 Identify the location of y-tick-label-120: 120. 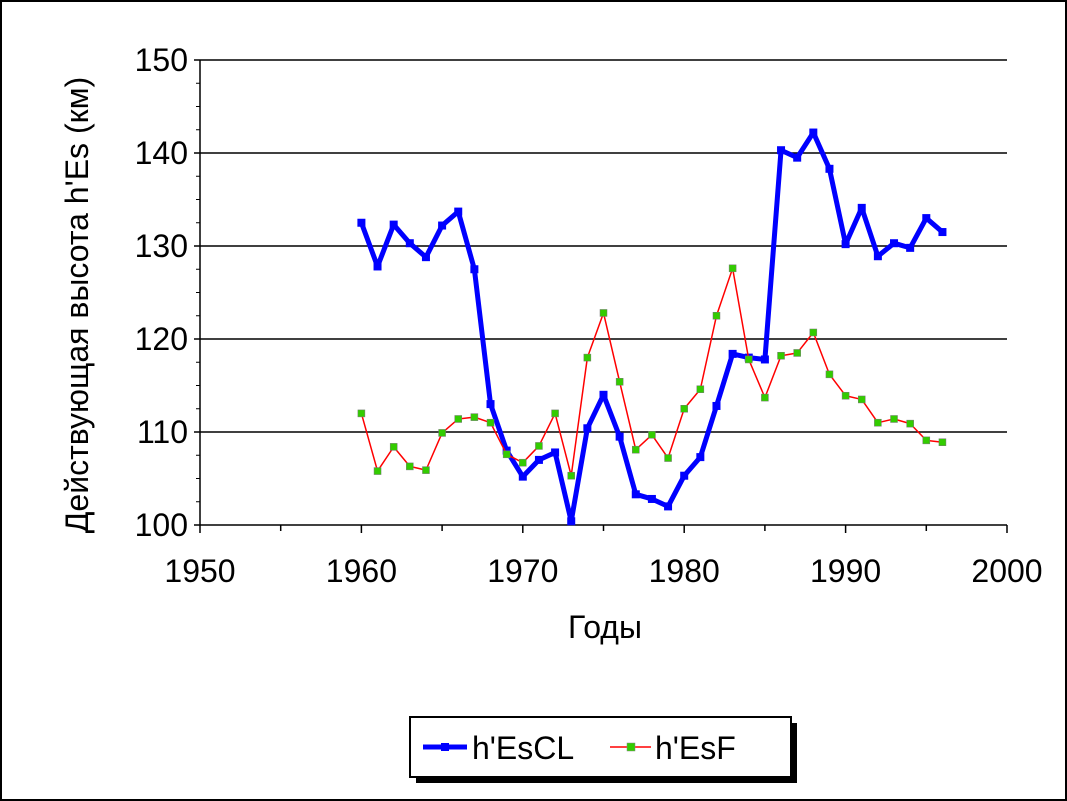
(161, 339).